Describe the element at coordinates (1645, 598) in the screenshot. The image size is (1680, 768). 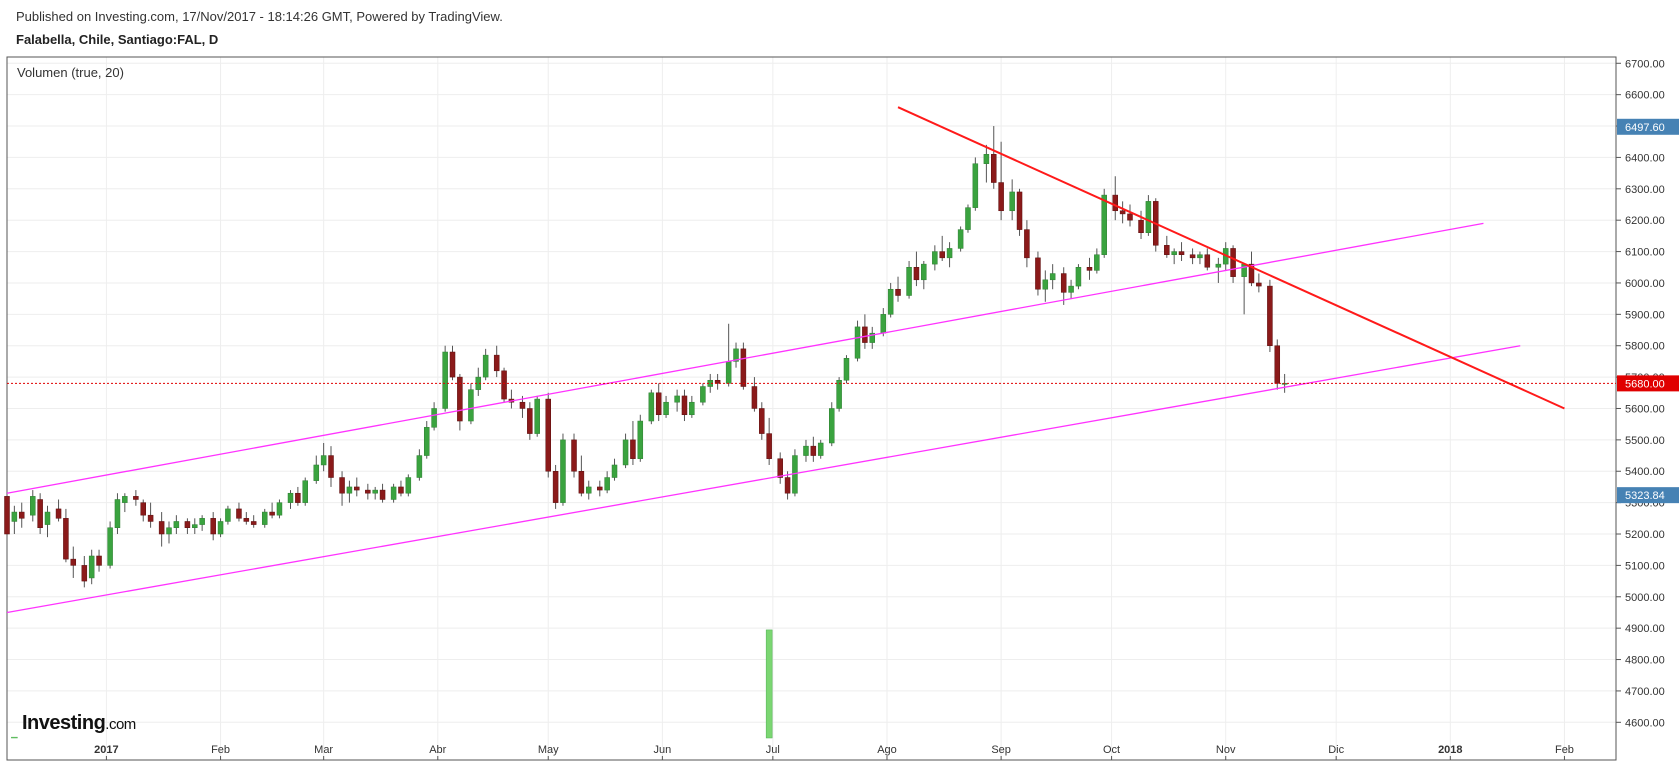
I see `y-tick-label: 5000.00` at that location.